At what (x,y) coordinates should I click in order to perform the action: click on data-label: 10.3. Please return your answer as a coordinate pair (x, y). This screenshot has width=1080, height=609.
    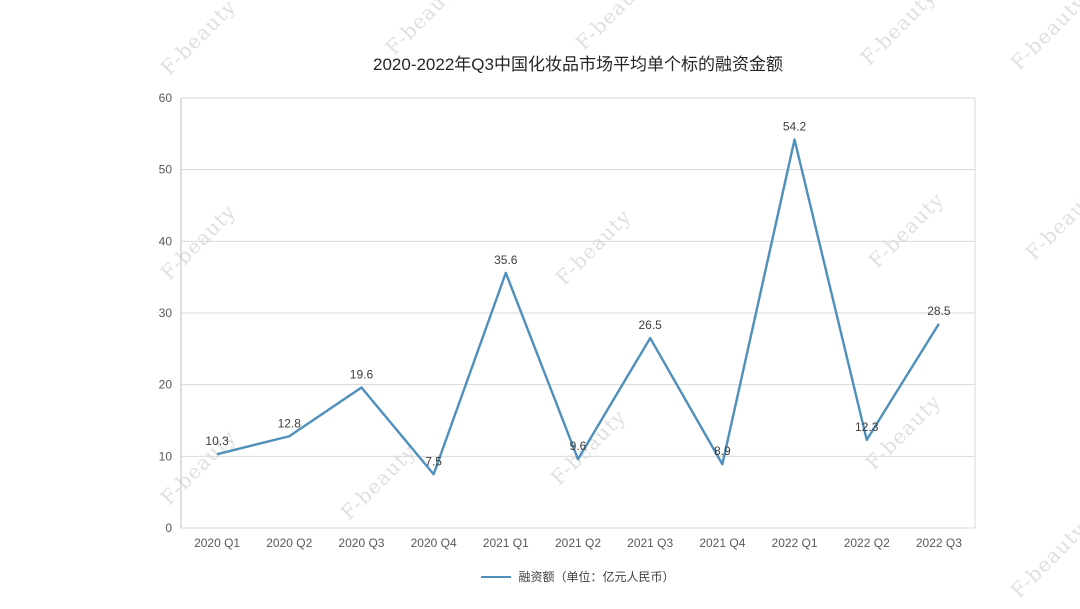
    Looking at the image, I should click on (217, 441).